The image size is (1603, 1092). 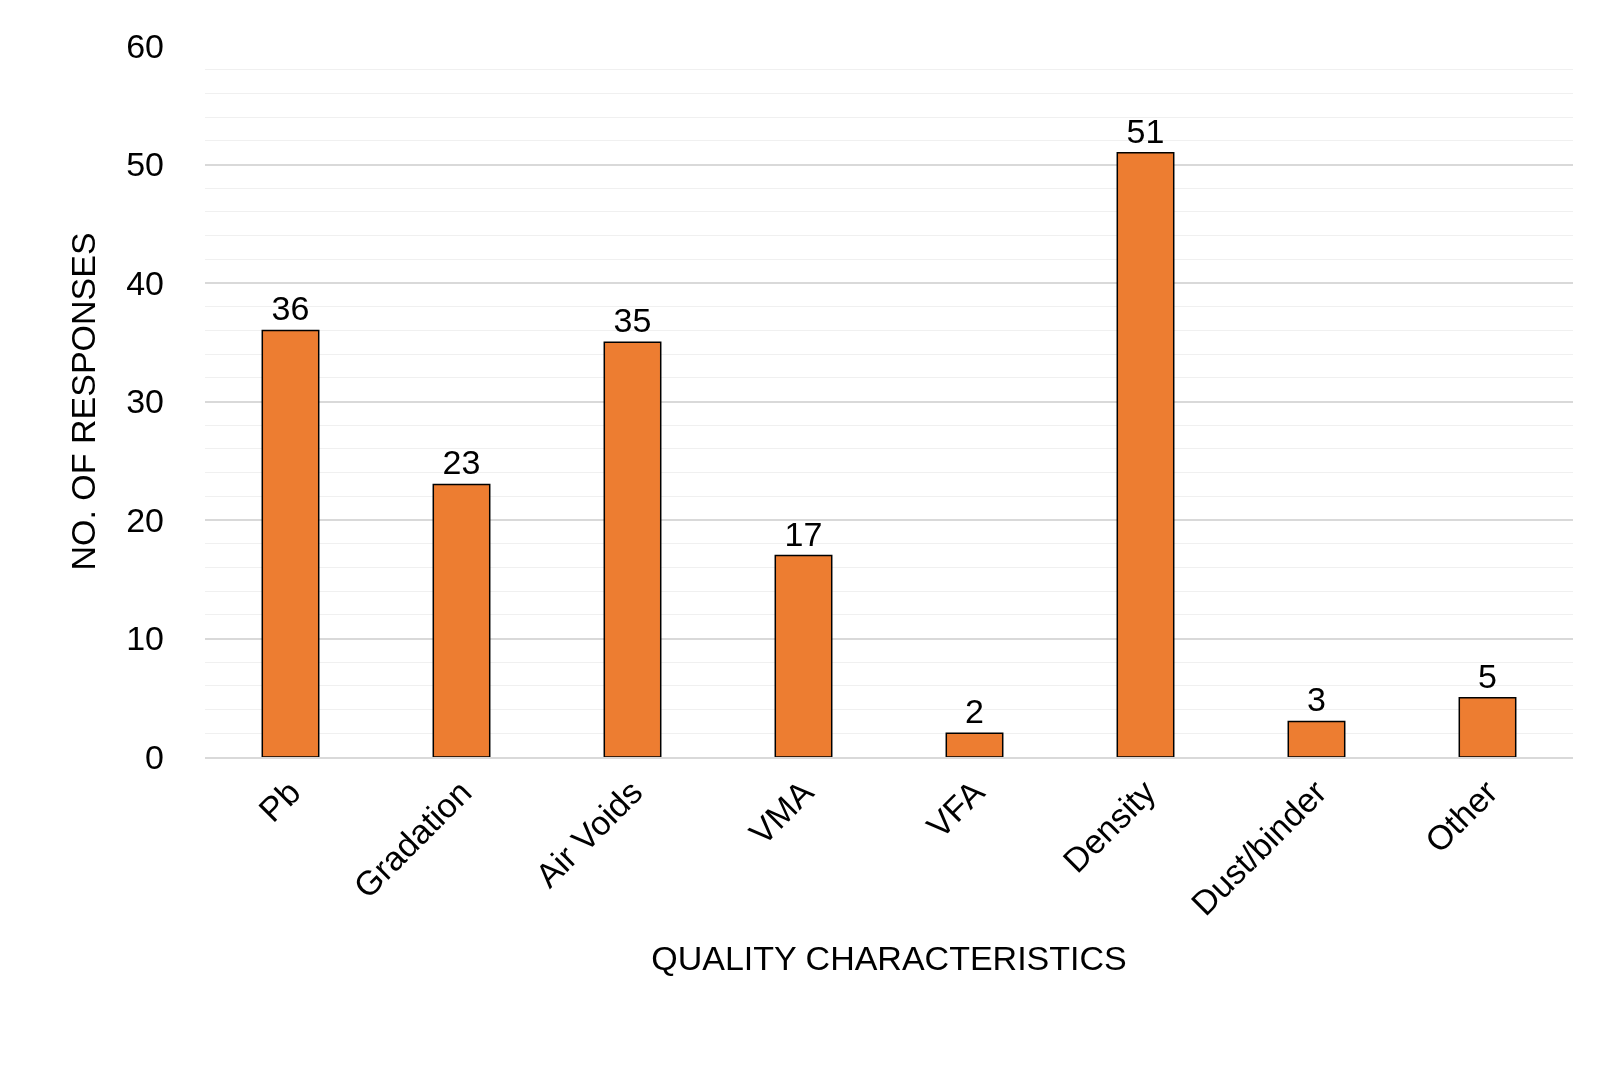 I want to click on data-label: 3, so click(x=1316, y=699).